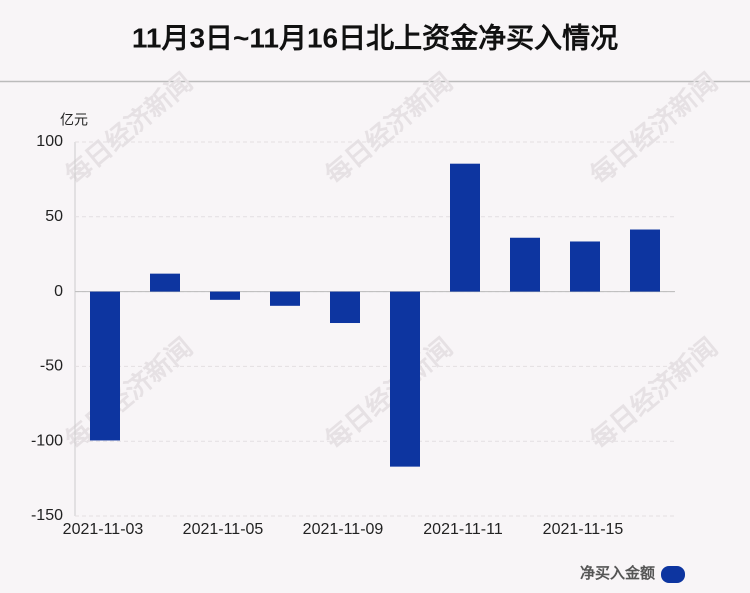 The image size is (750, 593). I want to click on y-tick-label: 100, so click(49, 141).